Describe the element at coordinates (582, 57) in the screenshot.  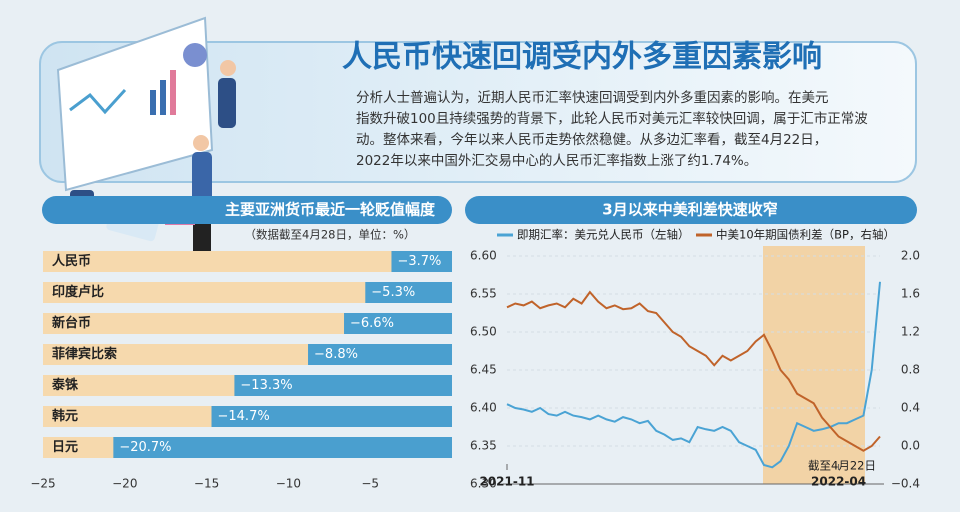
I see `page-title: 人民币快速回调受内外多重因素影响` at that location.